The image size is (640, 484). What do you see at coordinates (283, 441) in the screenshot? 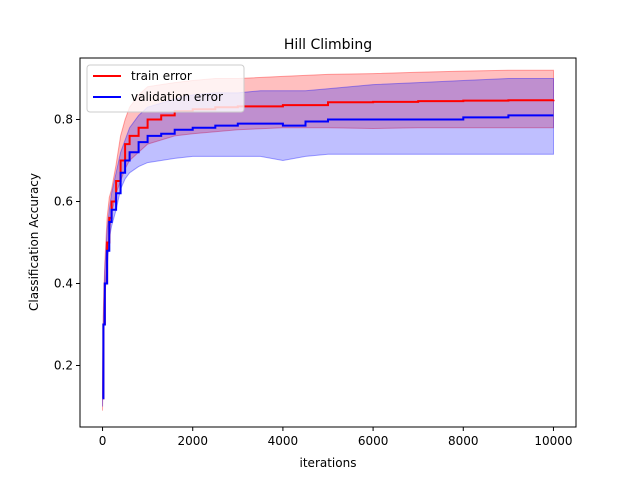
I see `x-tick-label: 4000` at bounding box center [283, 441].